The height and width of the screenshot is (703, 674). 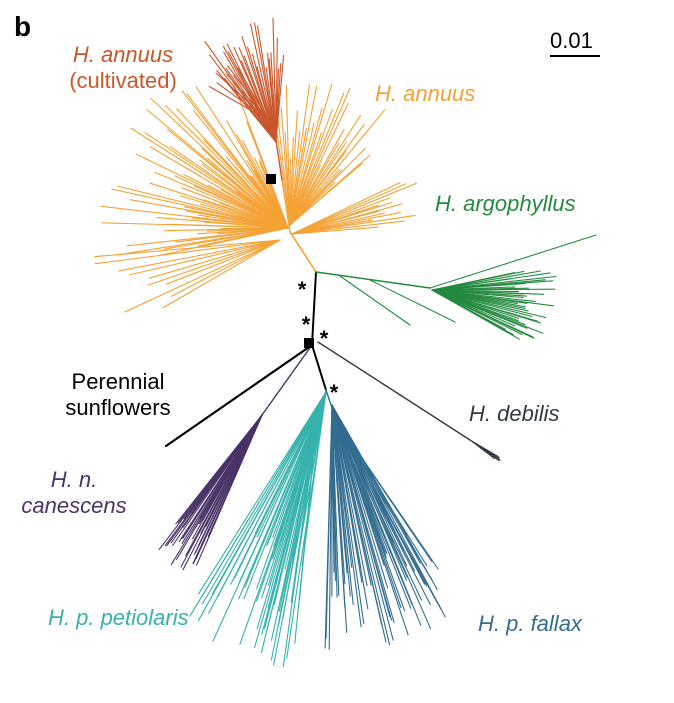 What do you see at coordinates (219, 469) in the screenshot?
I see `h-n-canescens-leaf` at bounding box center [219, 469].